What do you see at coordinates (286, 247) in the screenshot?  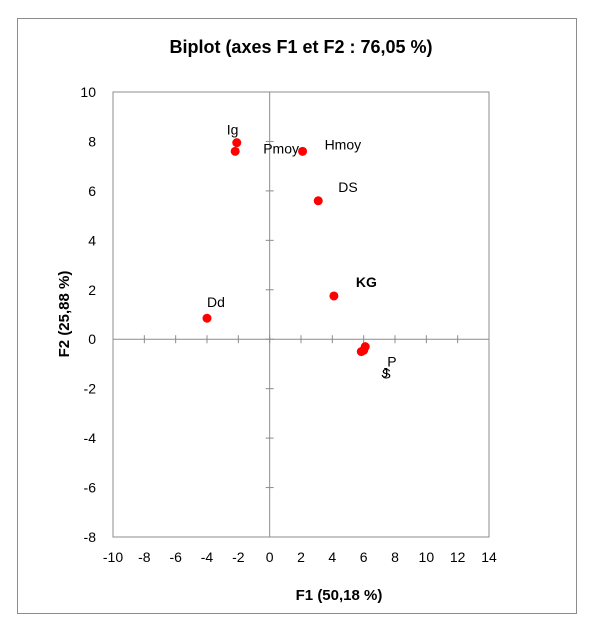 I see `data-points` at bounding box center [286, 247].